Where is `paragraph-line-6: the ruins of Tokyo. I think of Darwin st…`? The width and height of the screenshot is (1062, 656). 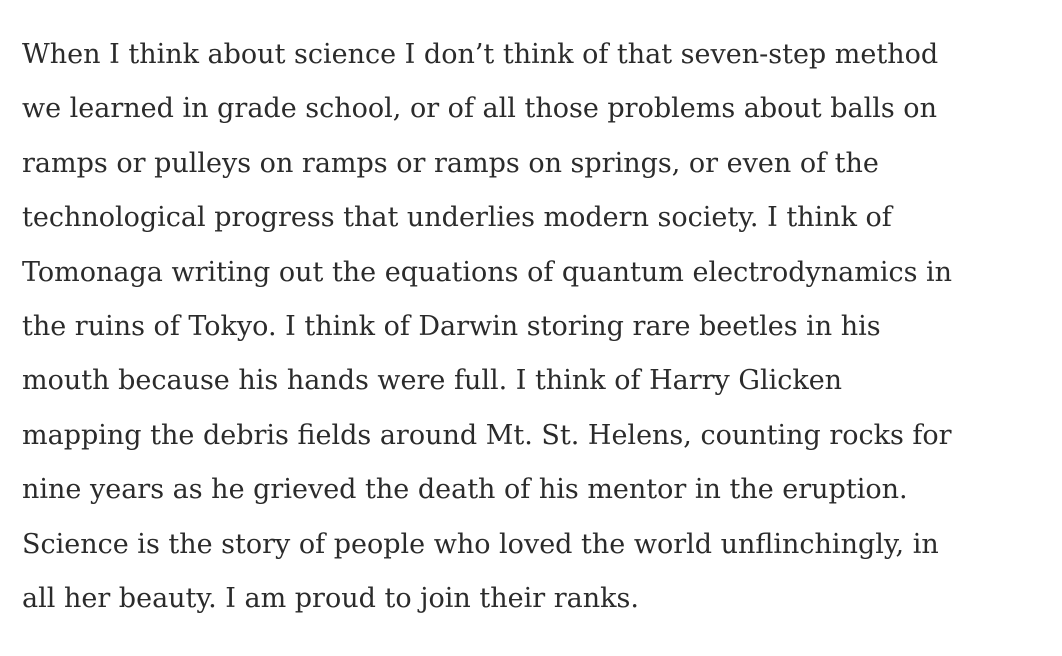 paragraph-line-6: the ruins of Tokyo. I think of Darwin st… is located at coordinates (451, 326).